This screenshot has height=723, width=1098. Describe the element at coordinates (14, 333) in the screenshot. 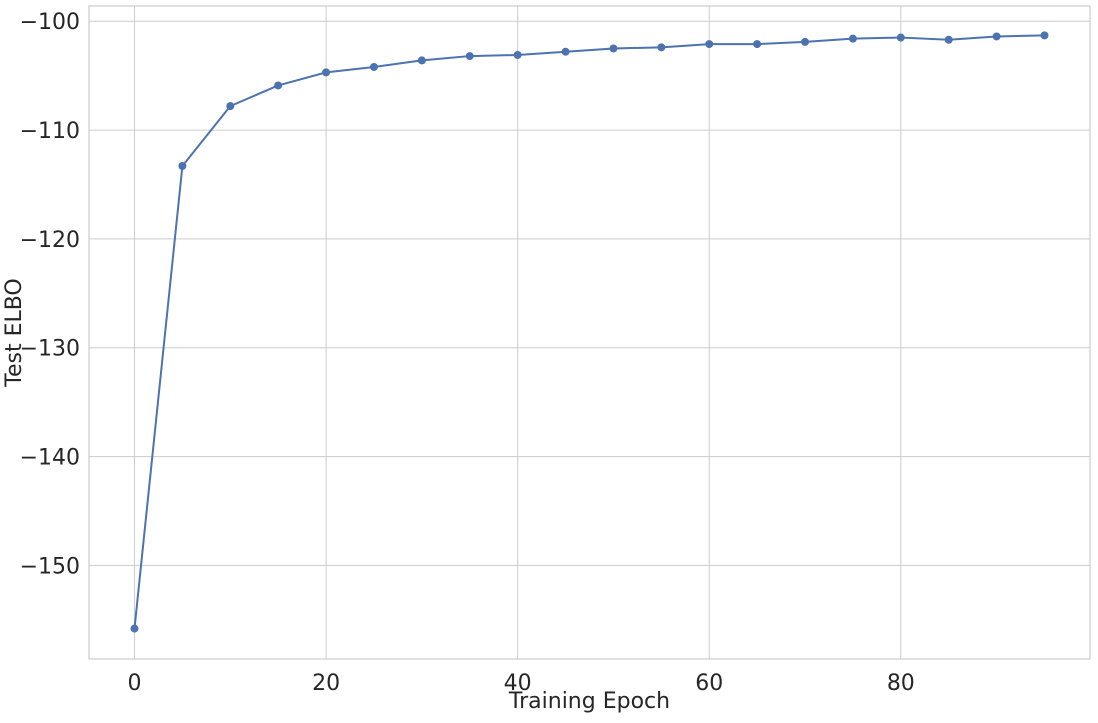

I see `y-axis-label: Test ELBO` at that location.